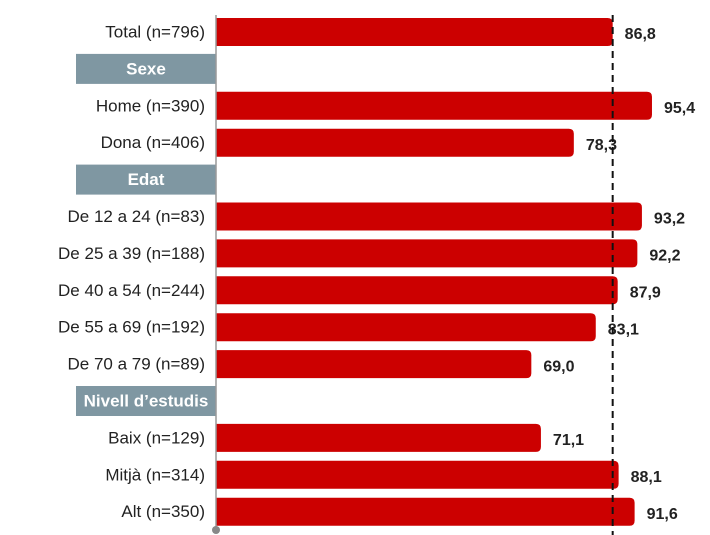 The image size is (710, 535). I want to click on group-label: Sexe, so click(146, 68).